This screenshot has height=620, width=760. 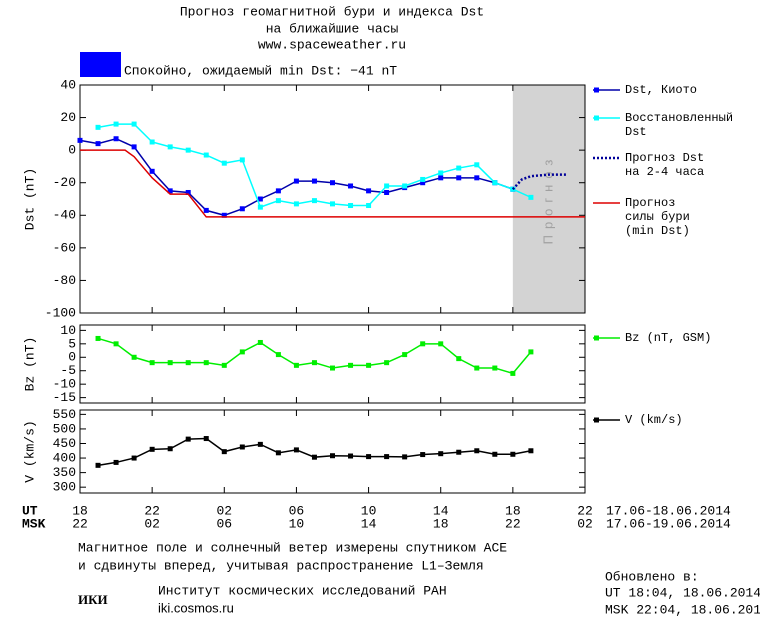 I want to click on legend-label: Bz (nT, GSM), so click(x=668, y=338).